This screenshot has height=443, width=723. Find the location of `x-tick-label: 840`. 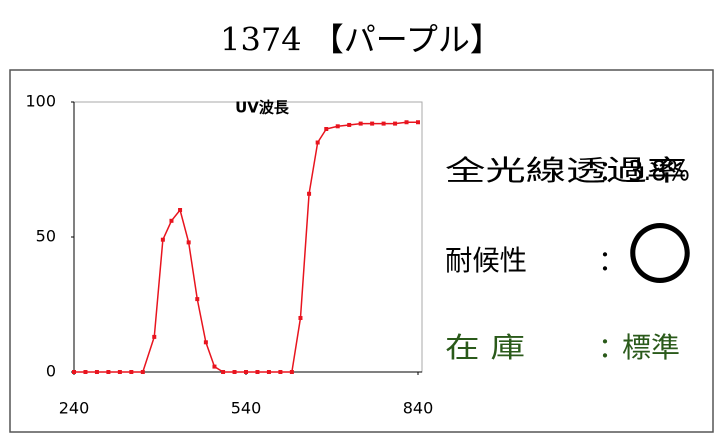

x-tick-label: 840 is located at coordinates (418, 408).